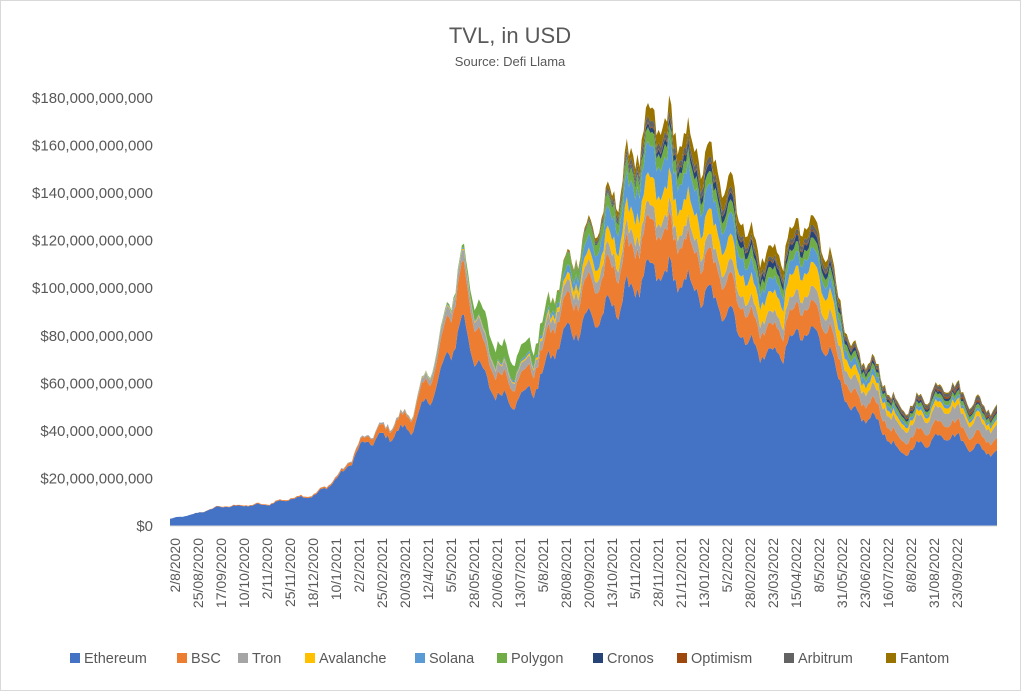  What do you see at coordinates (452, 659) in the screenshot?
I see `legend-label: Solana` at bounding box center [452, 659].